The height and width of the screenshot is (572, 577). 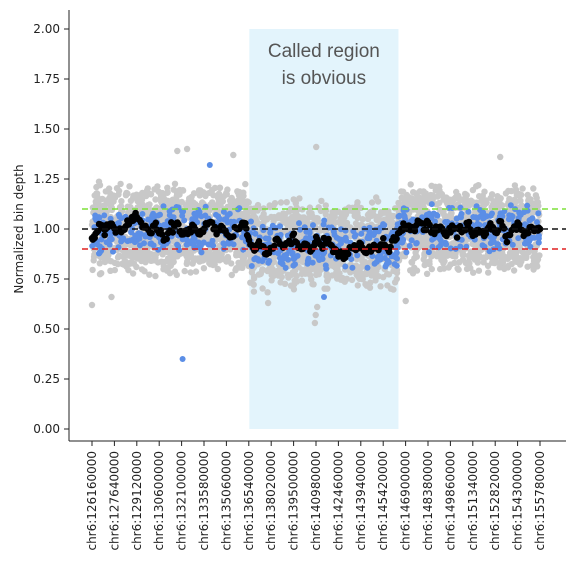 I want to click on x-tick-label: chr6:138020000, so click(x=271, y=501).